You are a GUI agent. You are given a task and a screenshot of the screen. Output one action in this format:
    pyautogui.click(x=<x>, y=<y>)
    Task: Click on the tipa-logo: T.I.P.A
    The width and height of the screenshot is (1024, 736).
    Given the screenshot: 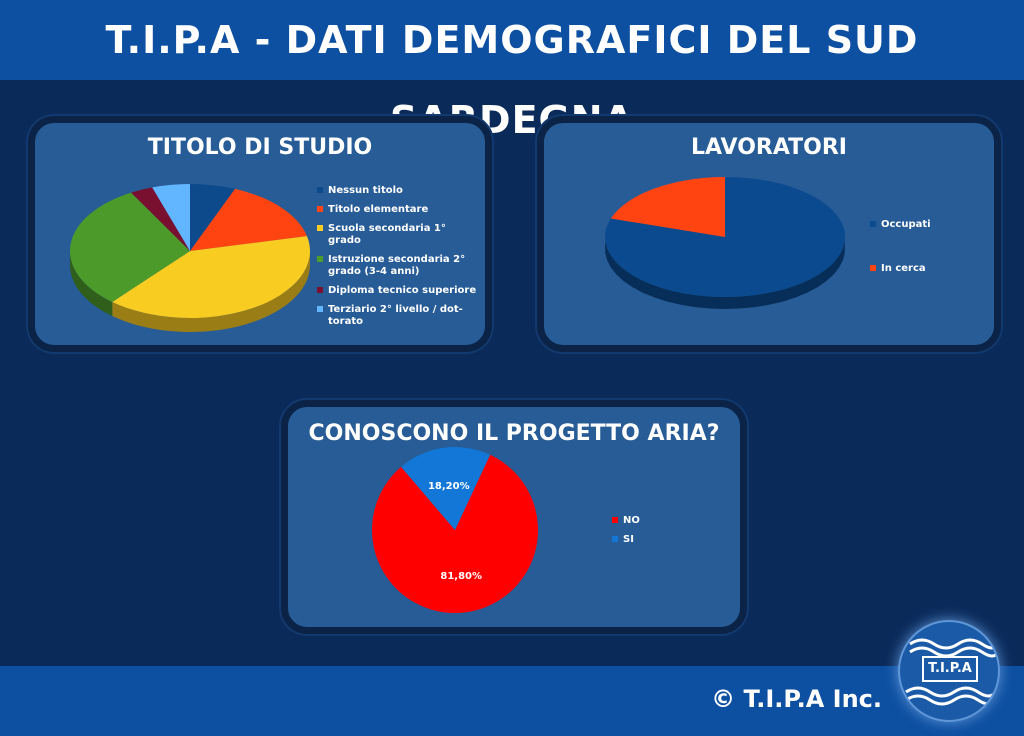 What is the action you would take?
    pyautogui.click(x=949, y=671)
    